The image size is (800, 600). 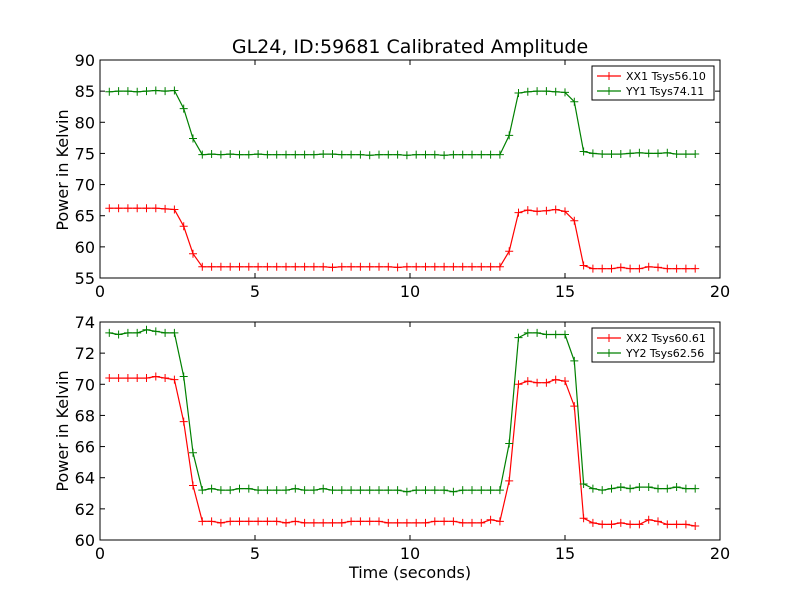 I want to click on bottom-chart-x-tick-label: 5, so click(x=255, y=553).